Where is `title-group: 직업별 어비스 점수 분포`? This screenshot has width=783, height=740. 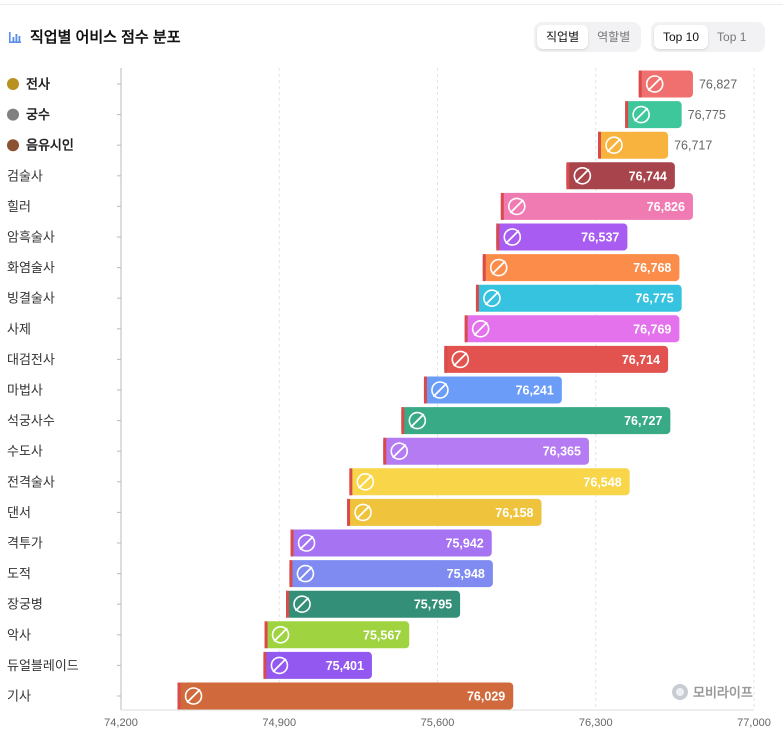
title-group: 직업별 어비스 점수 분포 is located at coordinates (94, 36).